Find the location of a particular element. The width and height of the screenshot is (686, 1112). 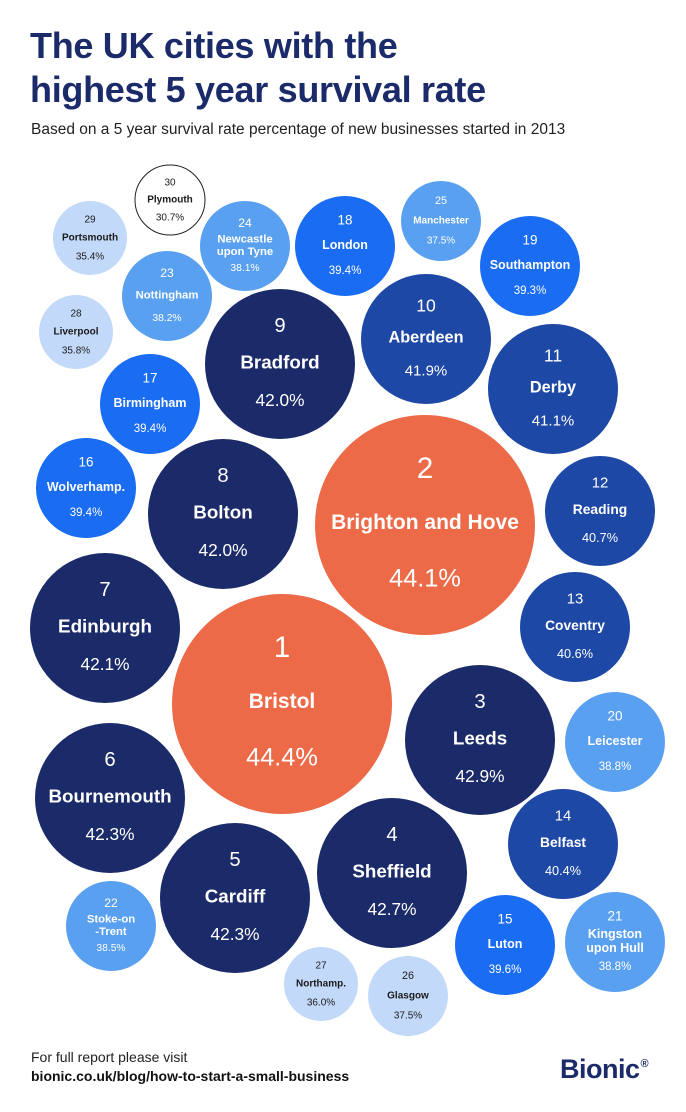

title-line-1: The UK cities with the is located at coordinates (214, 45).